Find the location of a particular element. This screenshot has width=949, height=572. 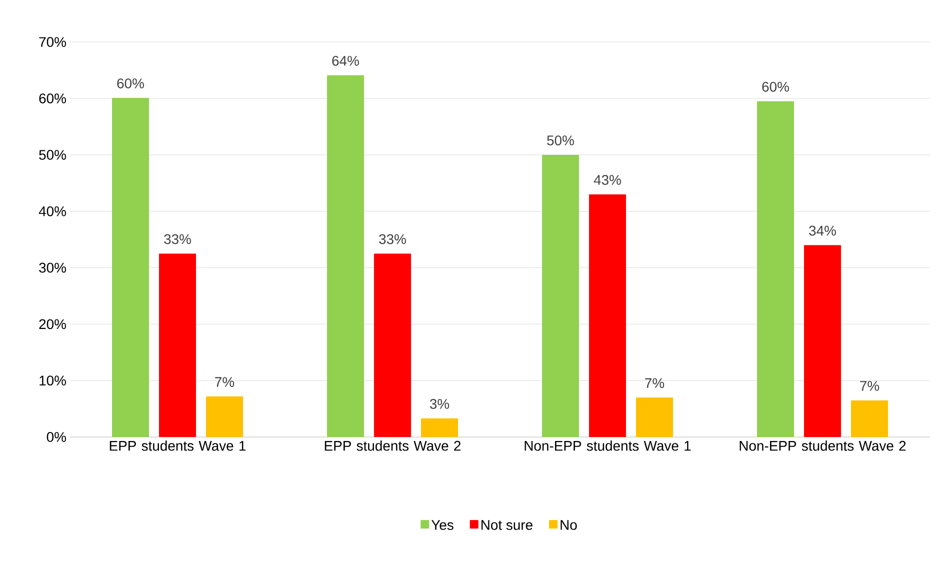

y-tick-label: 20% is located at coordinates (52, 324).